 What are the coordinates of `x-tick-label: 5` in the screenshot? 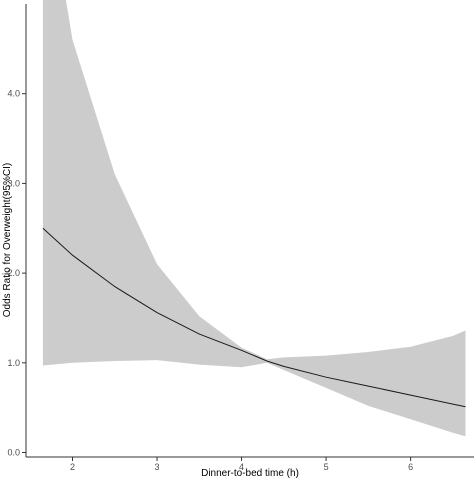 It's located at (326, 467).